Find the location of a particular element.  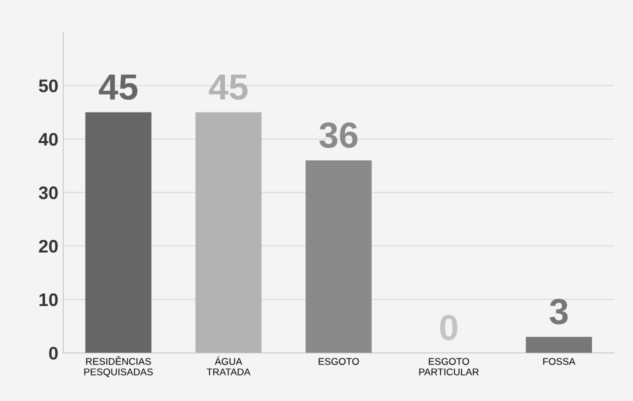

data-label: 3 is located at coordinates (559, 311).